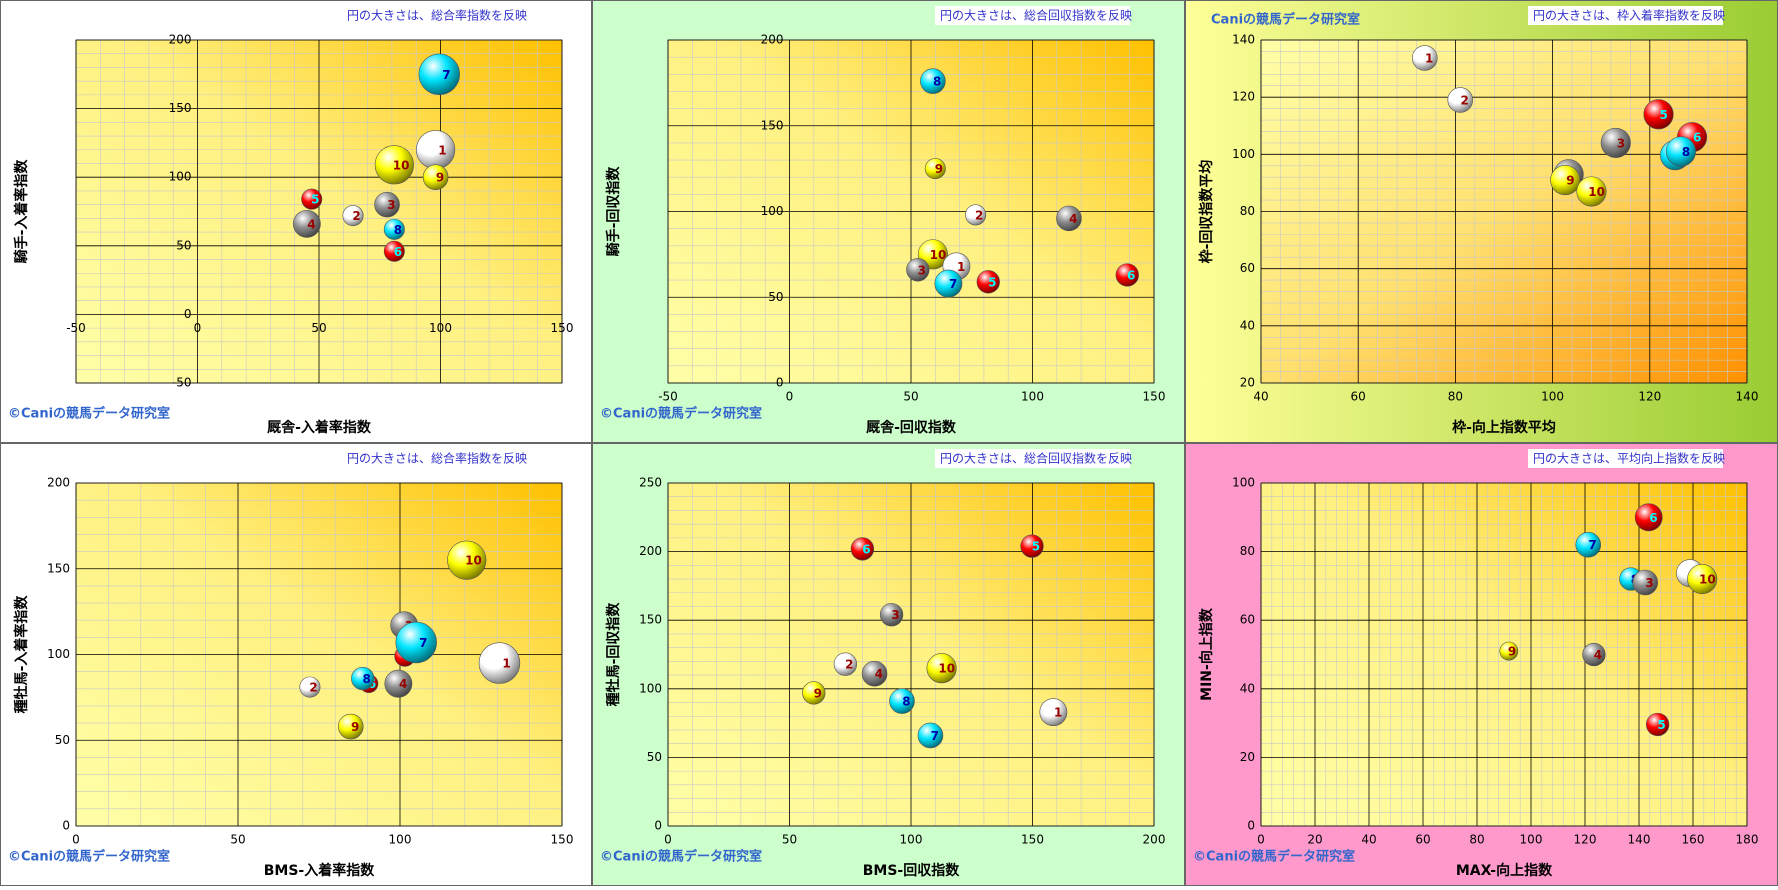 Image resolution: width=1778 pixels, height=890 pixels. What do you see at coordinates (1247, 620) in the screenshot?
I see `y-tick-label: 60` at bounding box center [1247, 620].